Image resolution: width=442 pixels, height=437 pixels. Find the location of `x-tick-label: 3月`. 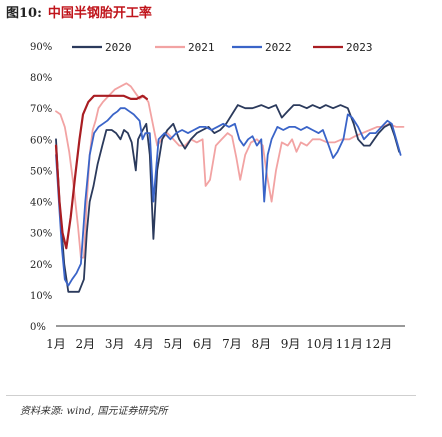

x-tick-label: 3月 is located at coordinates (115, 344).